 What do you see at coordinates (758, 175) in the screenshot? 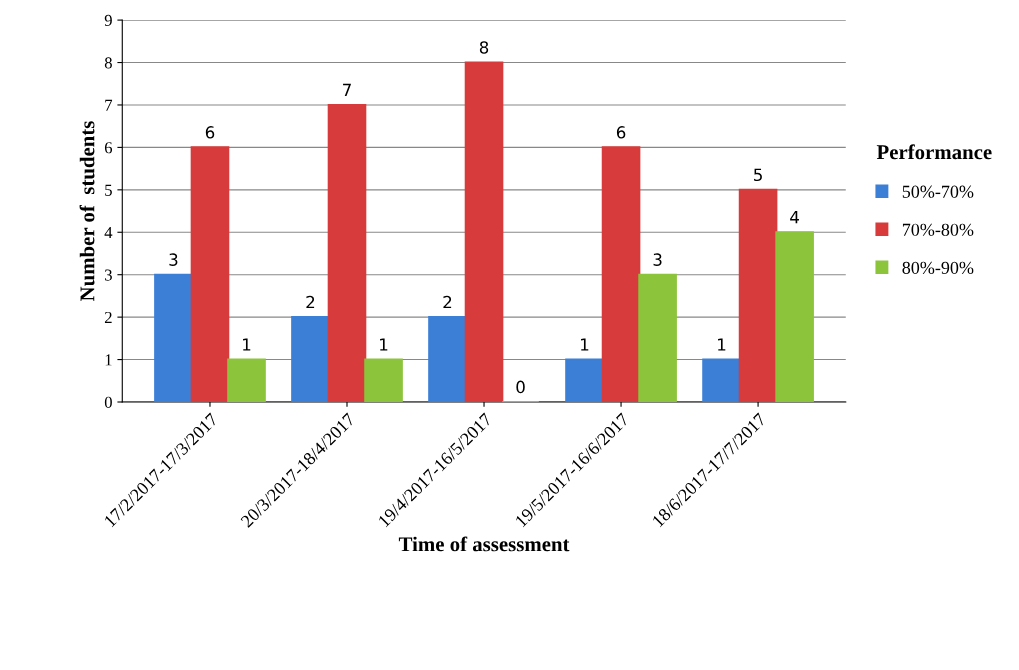
I see `data-label: 5` at bounding box center [758, 175].